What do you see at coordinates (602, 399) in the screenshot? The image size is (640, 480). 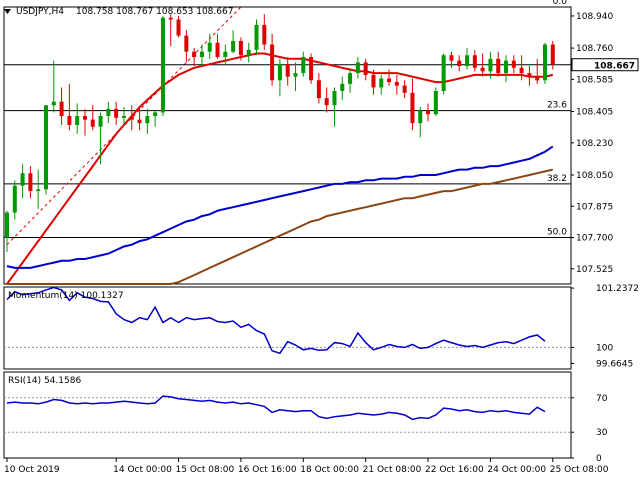 I see `y-tick-label: 70` at bounding box center [602, 399].